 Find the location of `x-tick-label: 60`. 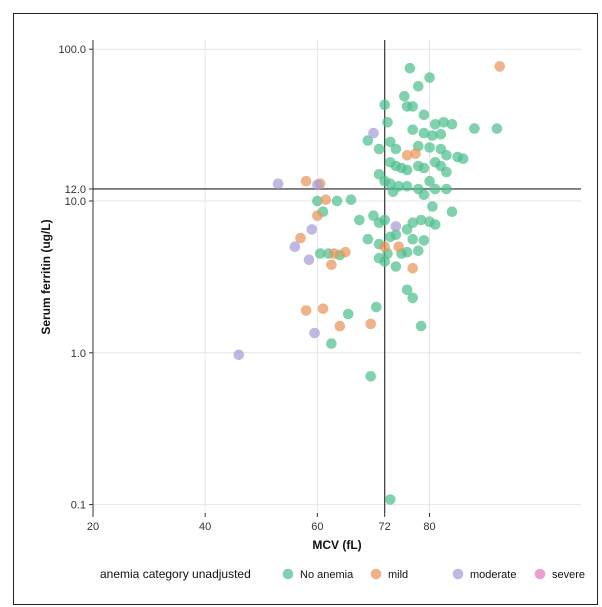

x-tick-label: 60 is located at coordinates (317, 527).